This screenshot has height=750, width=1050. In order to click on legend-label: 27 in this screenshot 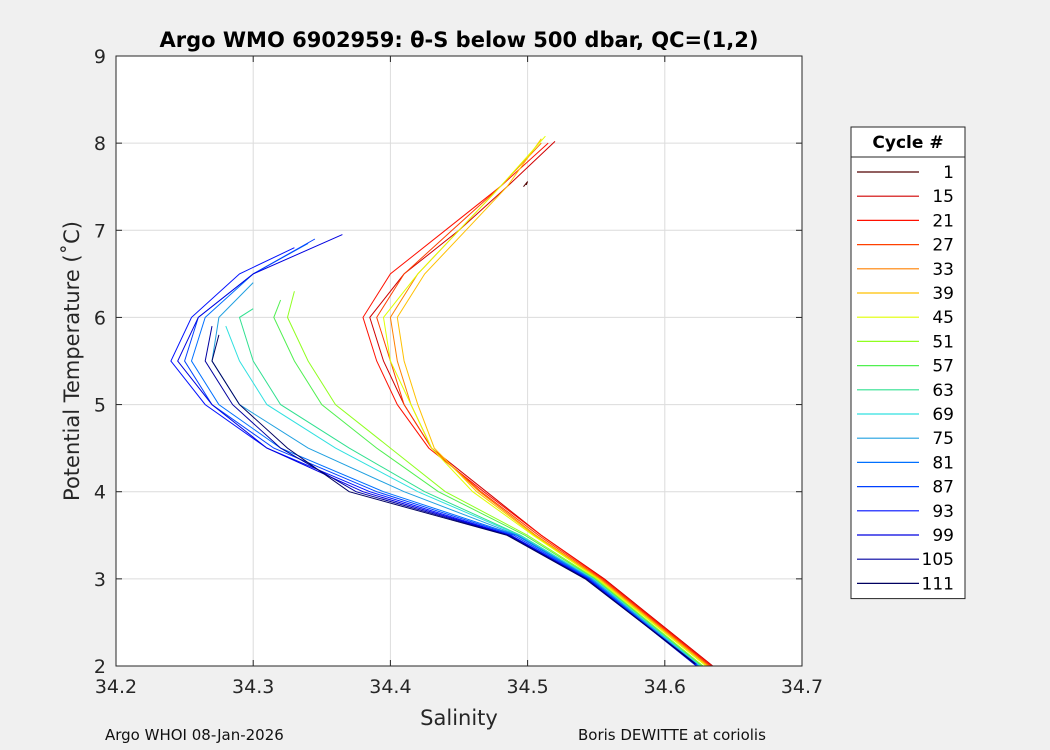, I will do `click(943, 246)`.